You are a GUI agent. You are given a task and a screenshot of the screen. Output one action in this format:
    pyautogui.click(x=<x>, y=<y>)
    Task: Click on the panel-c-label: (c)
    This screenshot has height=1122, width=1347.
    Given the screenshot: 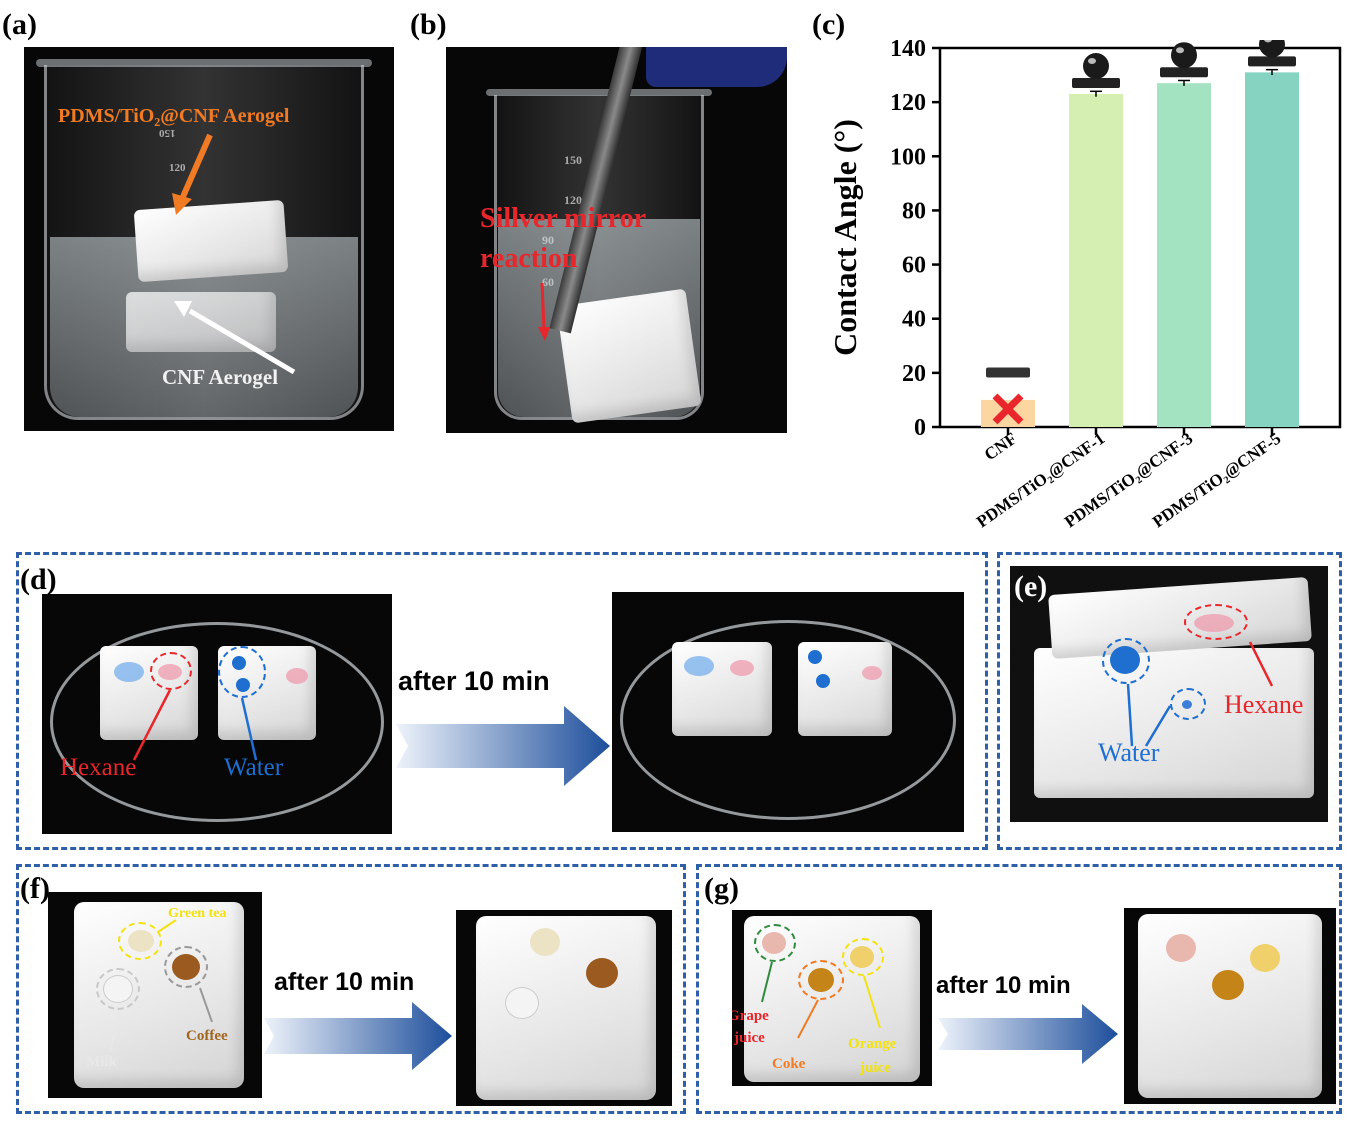 What is the action you would take?
    pyautogui.click(x=829, y=24)
    